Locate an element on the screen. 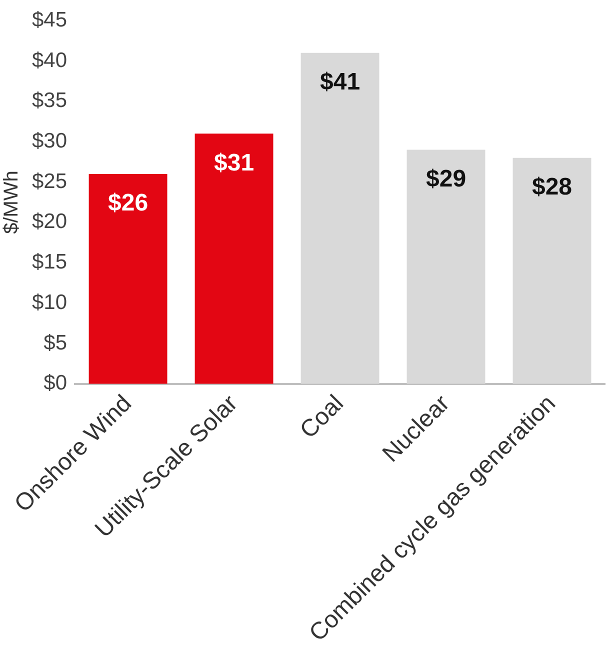 The width and height of the screenshot is (607, 654). data-label: $41 is located at coordinates (340, 82).